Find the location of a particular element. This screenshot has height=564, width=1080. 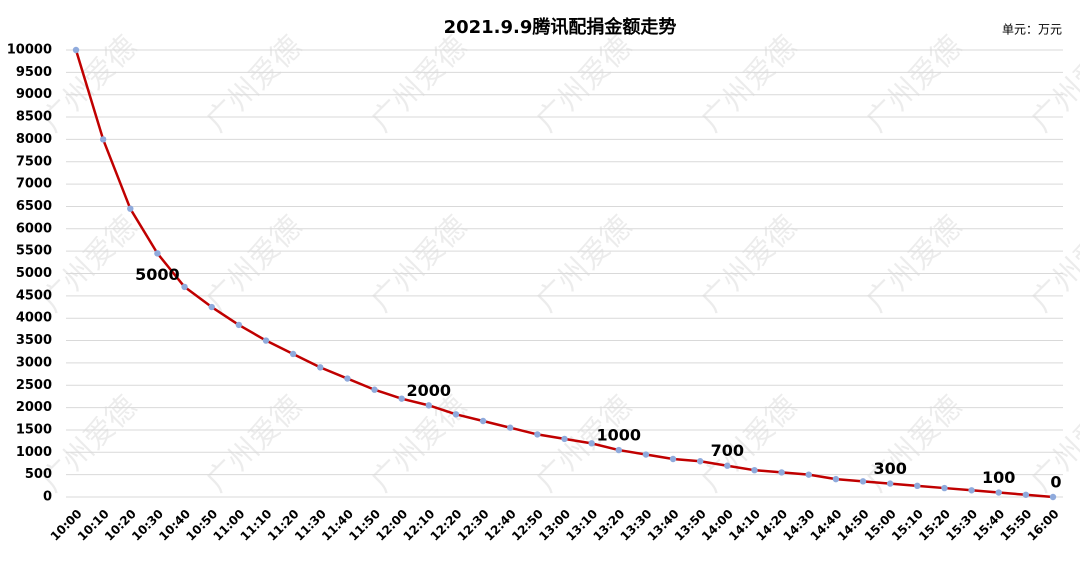

y-tick-label: 1000 is located at coordinates (34, 452).